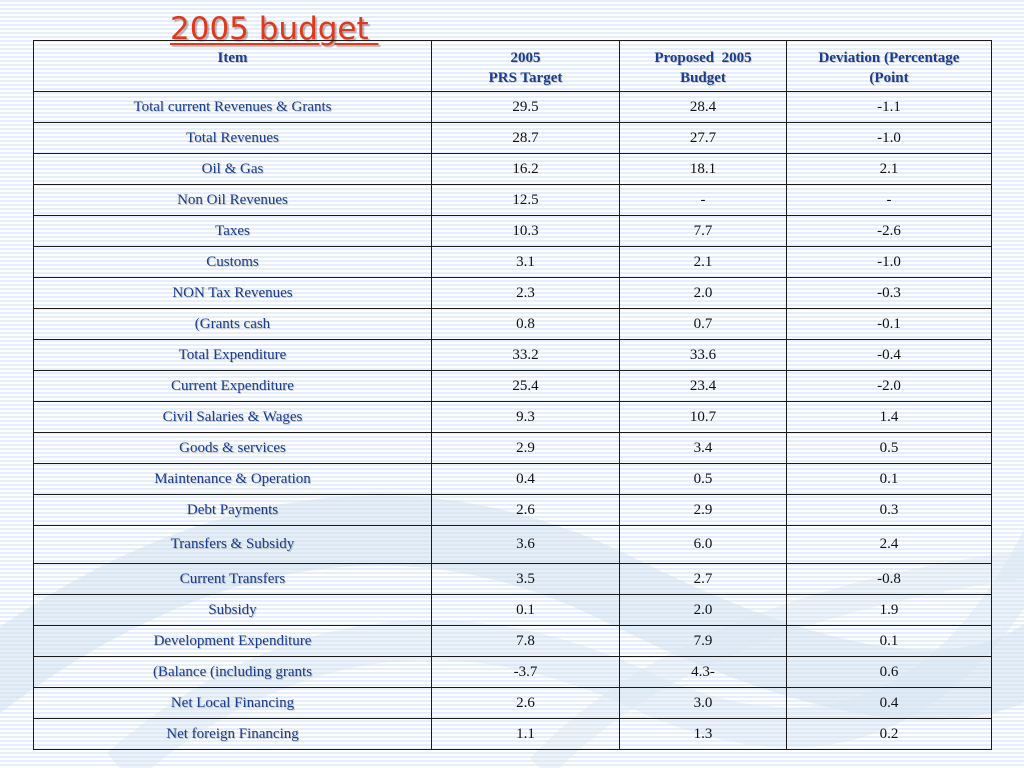 The image size is (1024, 768). I want to click on table-row: NON Tax Revenues 2.3 2.0 -0.3, so click(512, 293).